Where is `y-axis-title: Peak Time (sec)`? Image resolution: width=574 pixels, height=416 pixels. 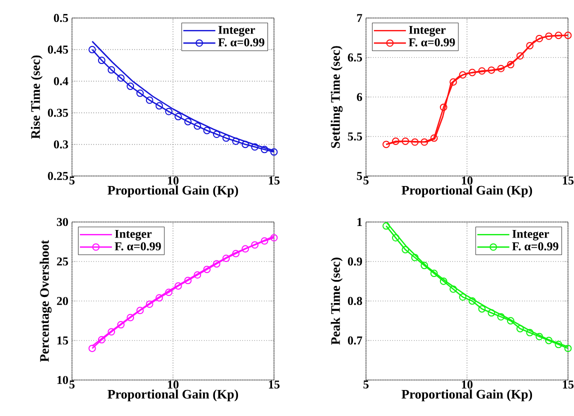 y-axis-title: Peak Time (sec) is located at coordinates (336, 301).